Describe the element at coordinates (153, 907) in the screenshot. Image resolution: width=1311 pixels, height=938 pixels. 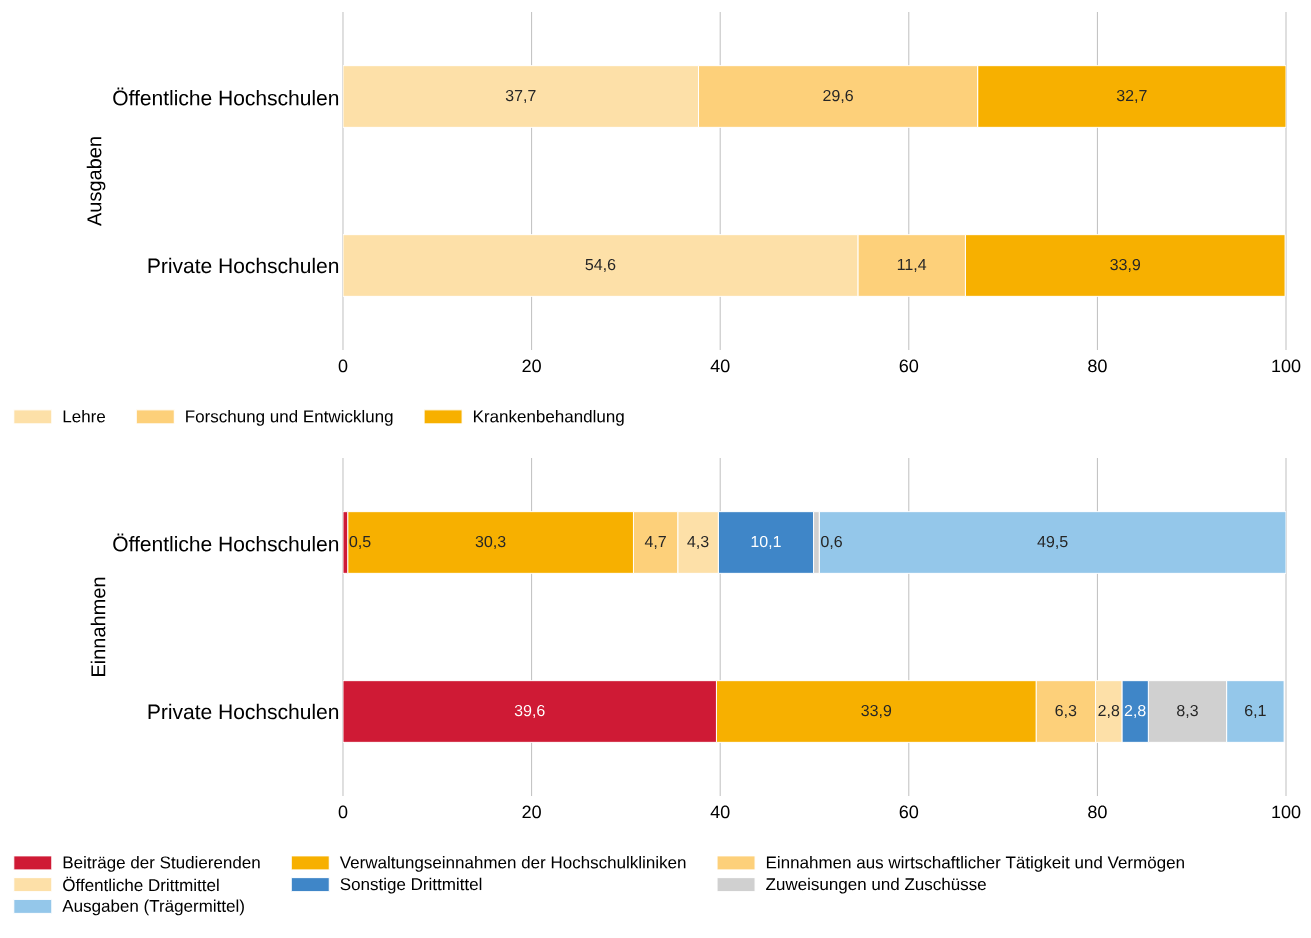
I see `legend-label: Ausgaben (Trägermittel)` at that location.